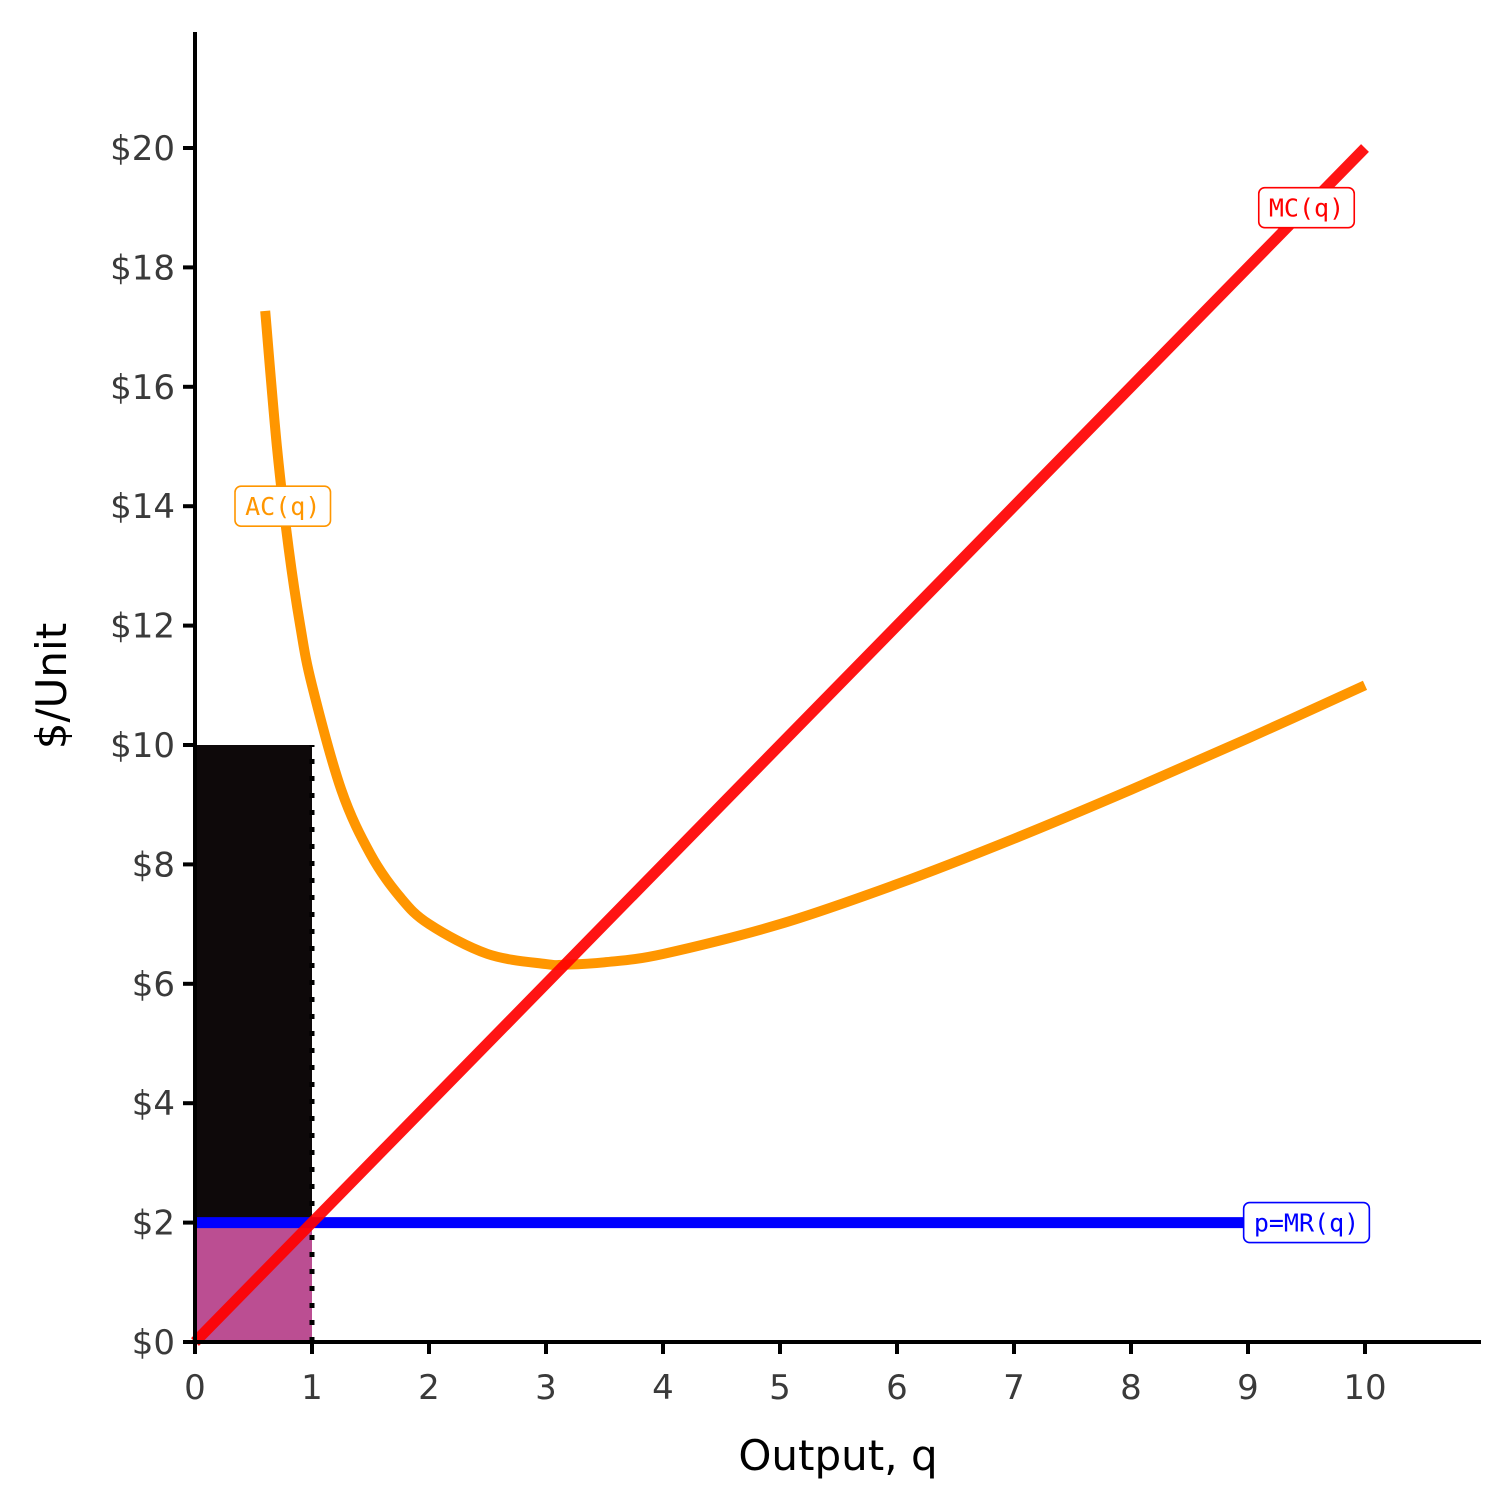 The image size is (1512, 1512). What do you see at coordinates (142, 149) in the screenshot?
I see `y-tick-label-10: $20` at bounding box center [142, 149].